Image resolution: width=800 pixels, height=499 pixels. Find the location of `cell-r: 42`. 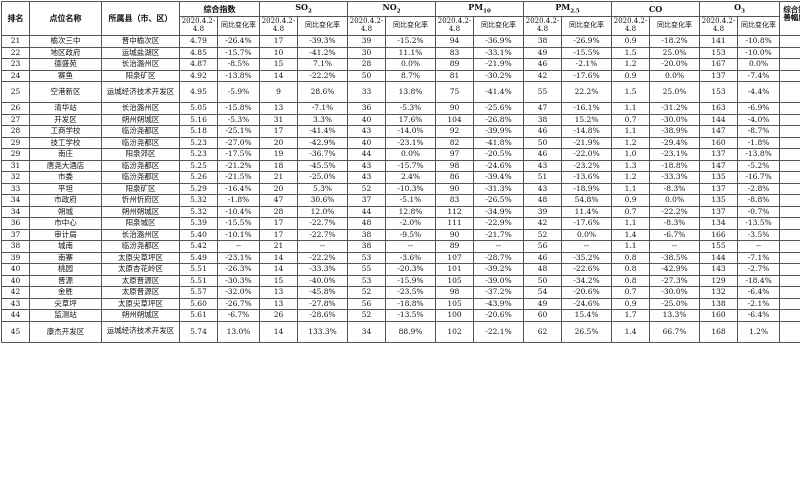

cell-r: 42 is located at coordinates (790, 65).